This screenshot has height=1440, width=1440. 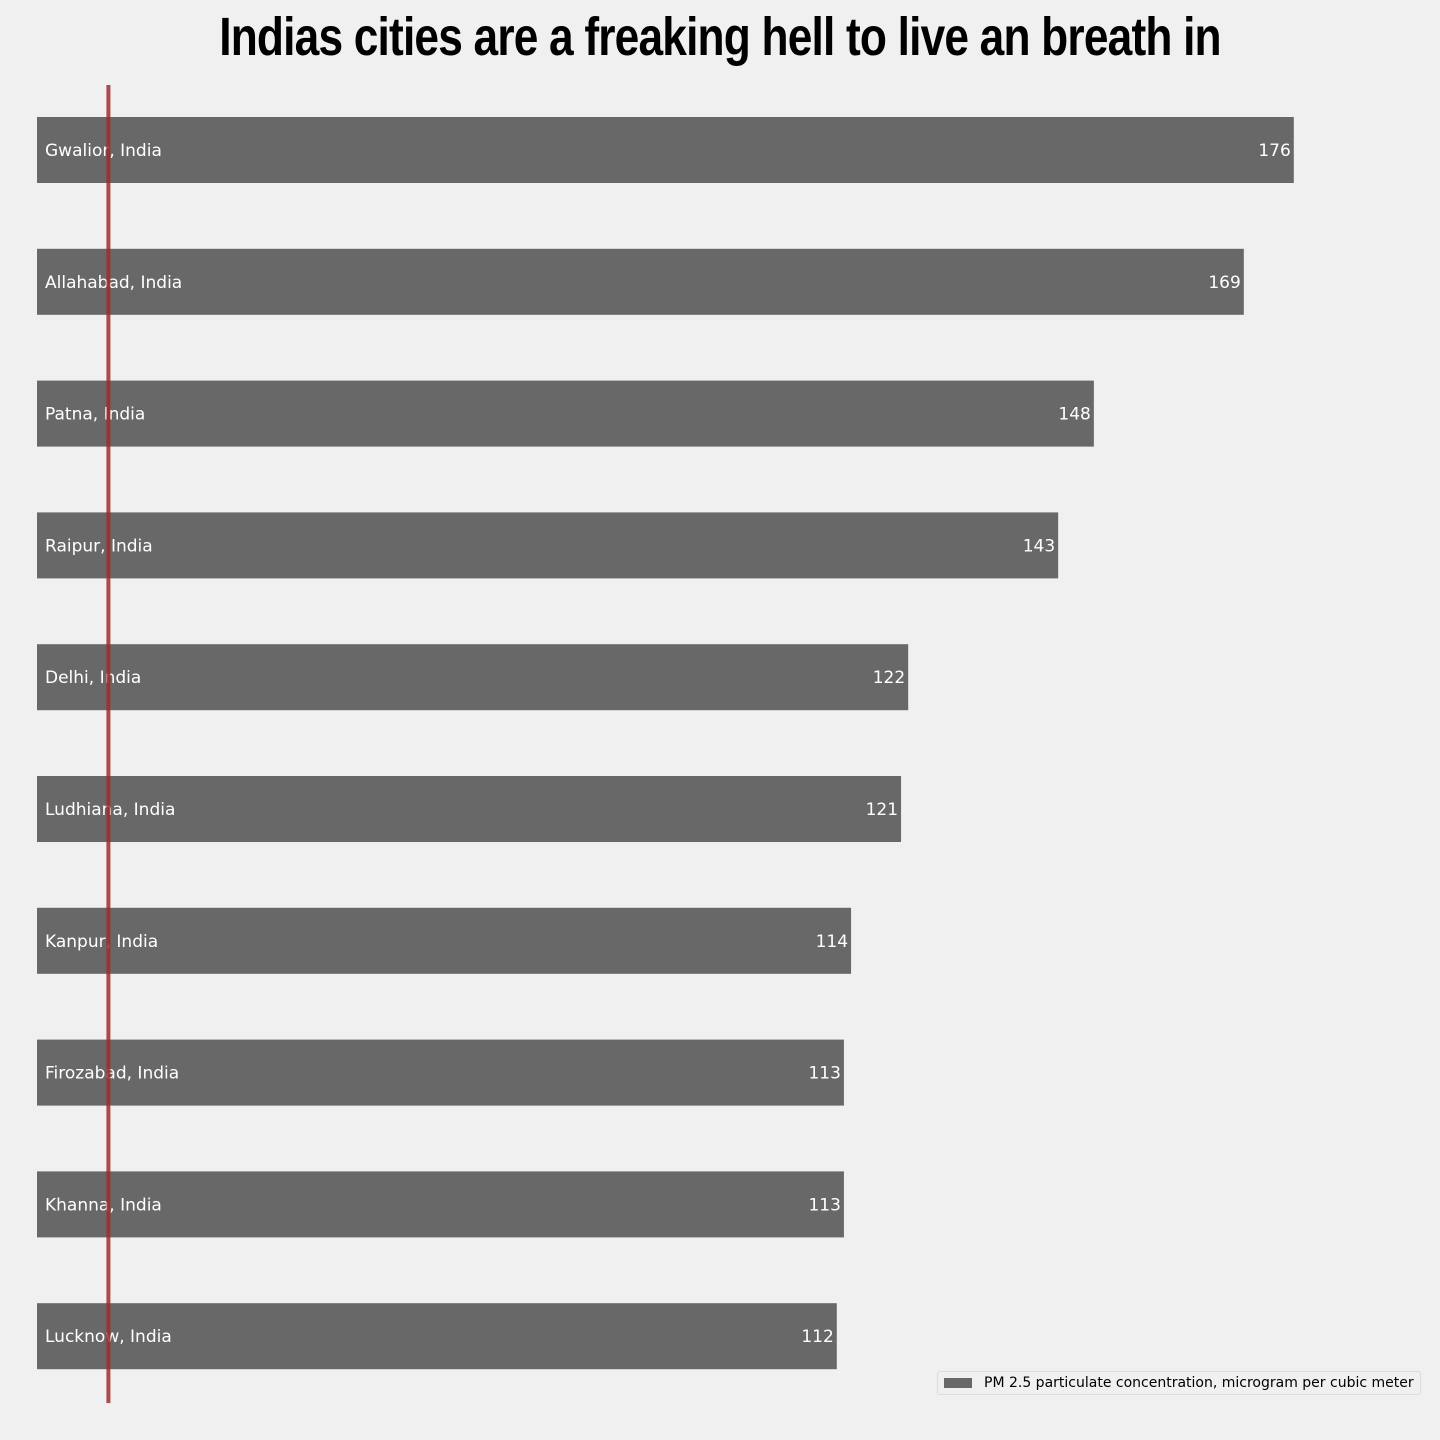 I want to click on value-label: 114, so click(x=832, y=942).